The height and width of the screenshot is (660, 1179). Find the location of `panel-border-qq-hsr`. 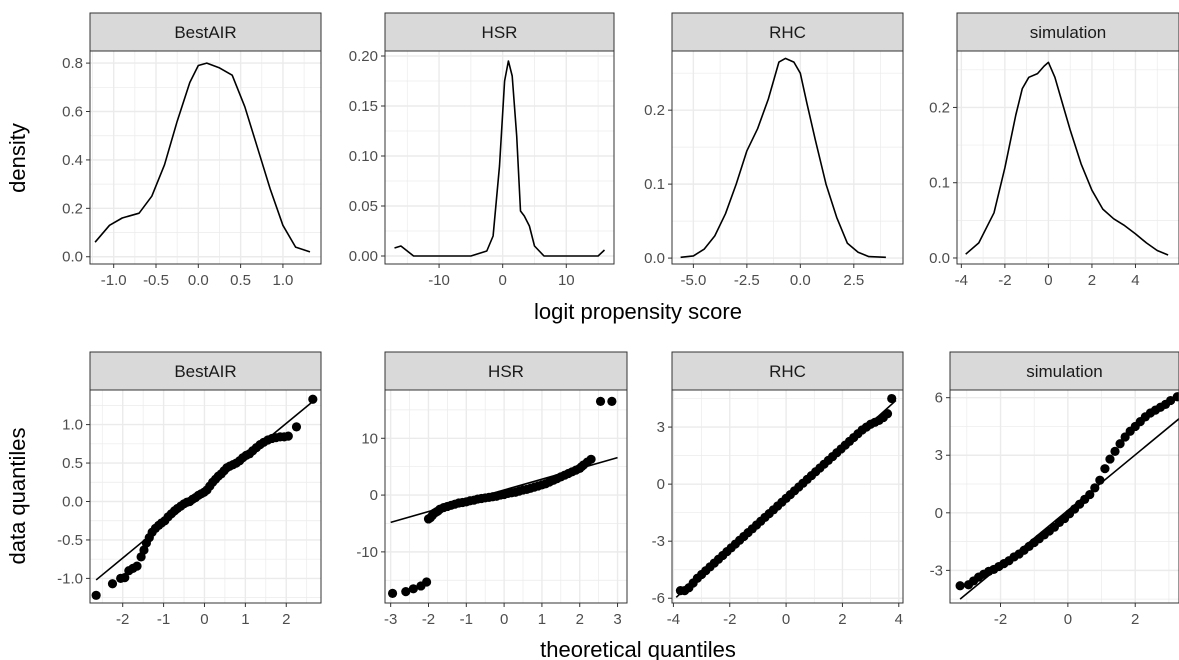

panel-border-qq-hsr is located at coordinates (506, 496).